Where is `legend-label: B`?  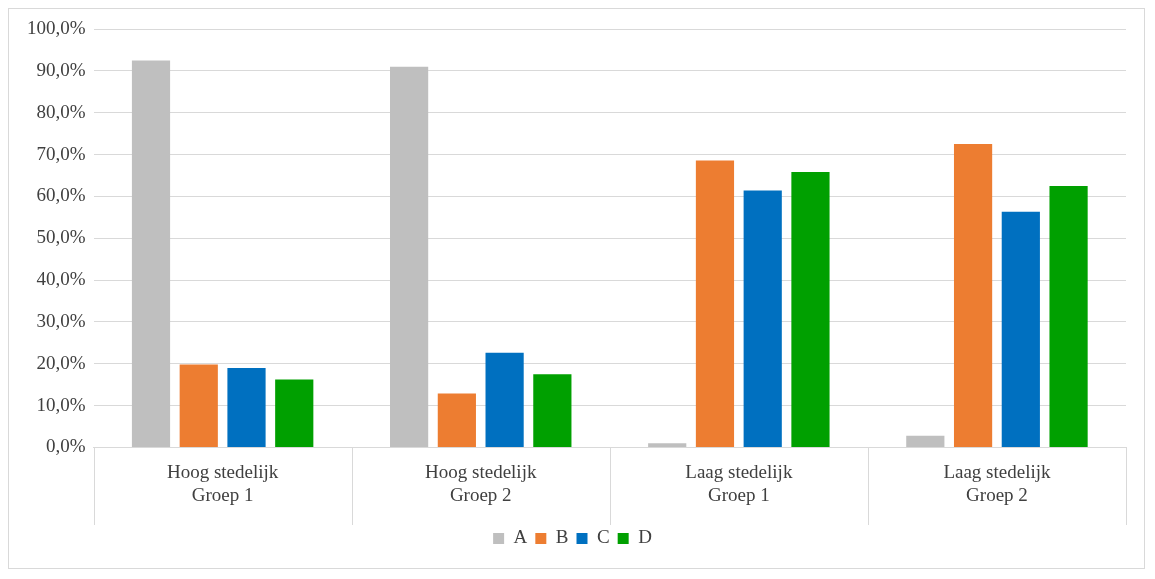 legend-label: B is located at coordinates (562, 537).